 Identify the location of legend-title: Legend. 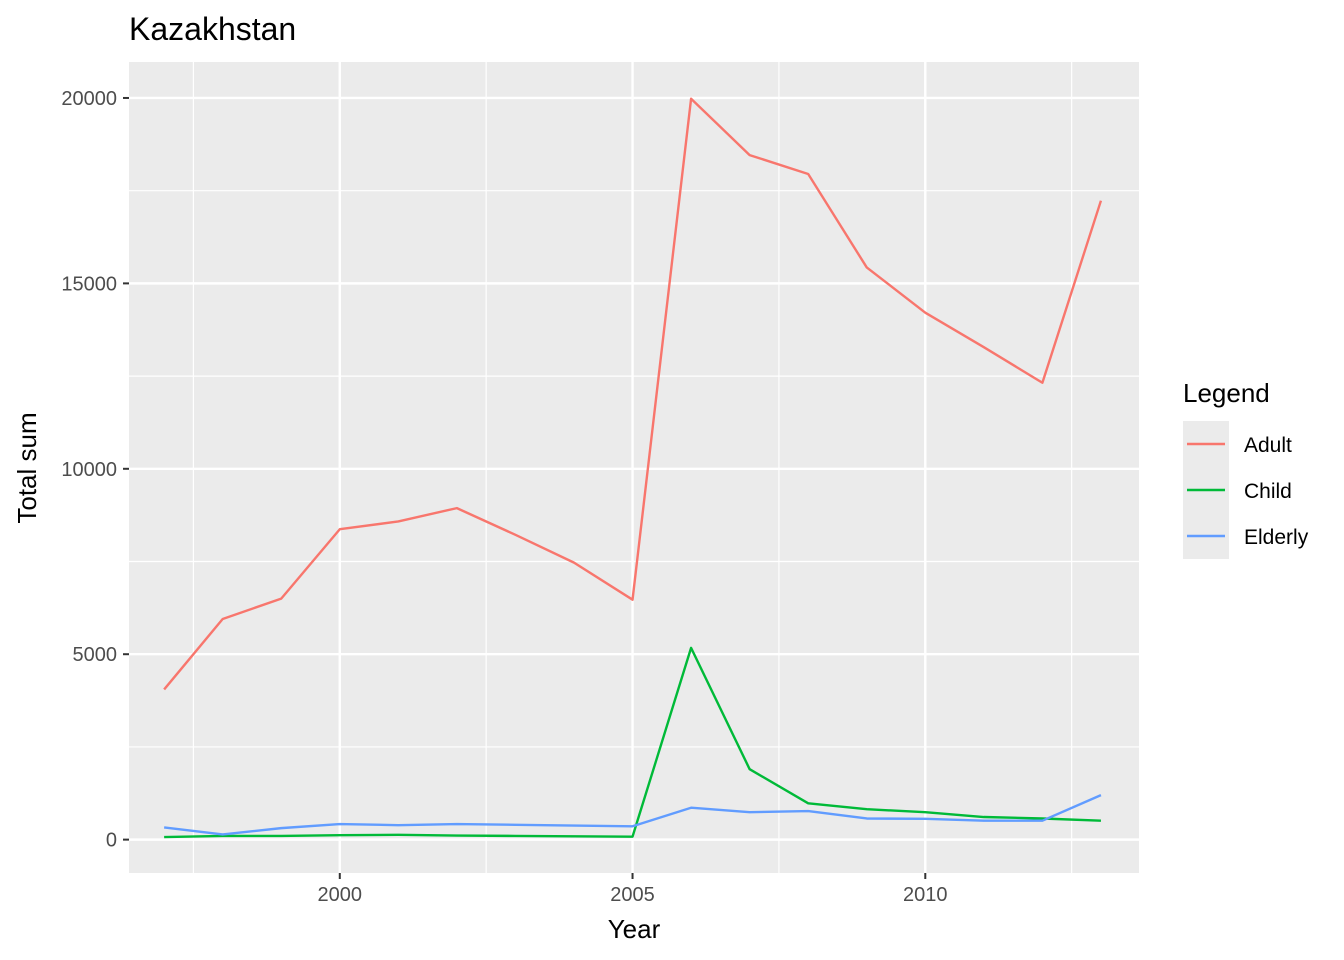
(1226, 393).